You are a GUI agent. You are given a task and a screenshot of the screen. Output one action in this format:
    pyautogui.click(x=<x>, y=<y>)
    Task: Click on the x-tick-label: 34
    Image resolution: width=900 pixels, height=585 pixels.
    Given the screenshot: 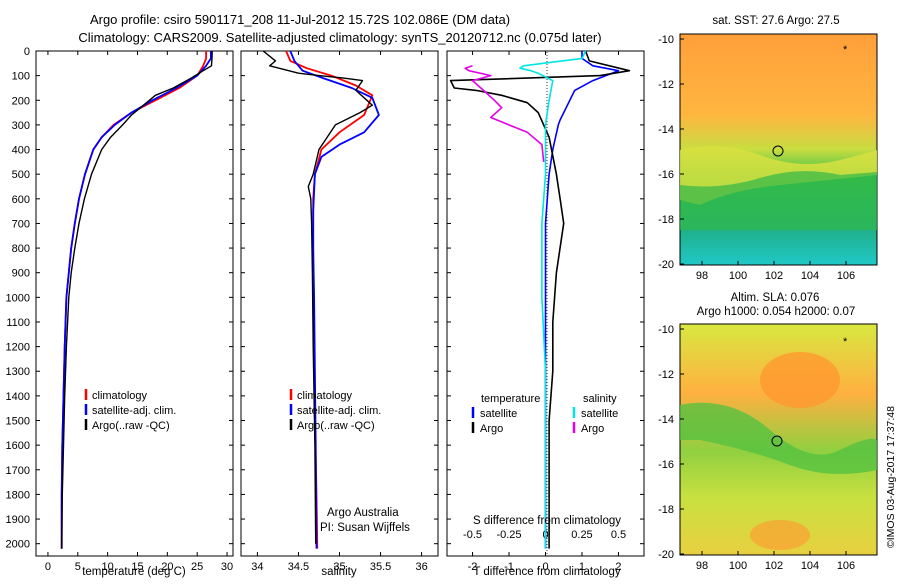 What is the action you would take?
    pyautogui.click(x=257, y=567)
    